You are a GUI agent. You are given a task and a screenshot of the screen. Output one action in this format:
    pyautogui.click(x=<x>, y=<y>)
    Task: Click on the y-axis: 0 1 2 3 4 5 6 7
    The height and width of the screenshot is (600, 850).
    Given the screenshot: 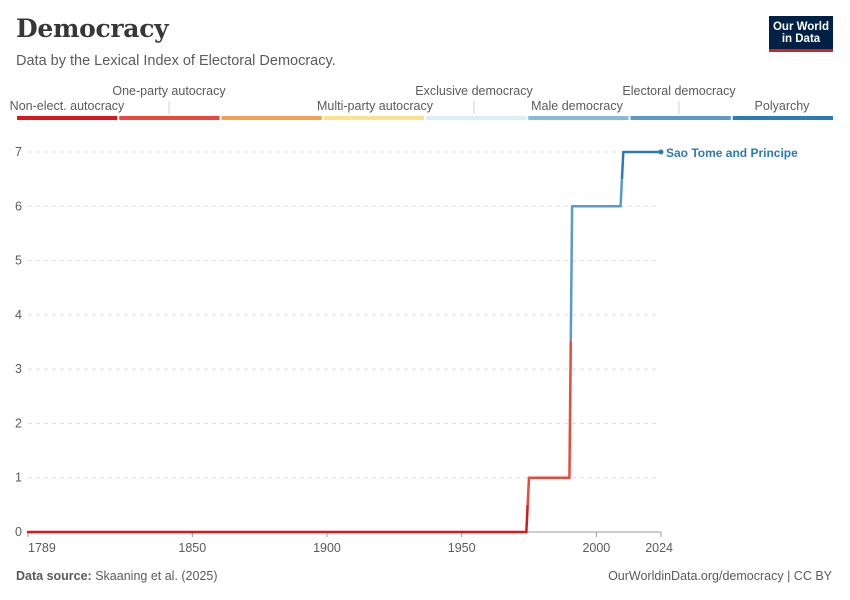 What is the action you would take?
    pyautogui.click(x=18, y=342)
    